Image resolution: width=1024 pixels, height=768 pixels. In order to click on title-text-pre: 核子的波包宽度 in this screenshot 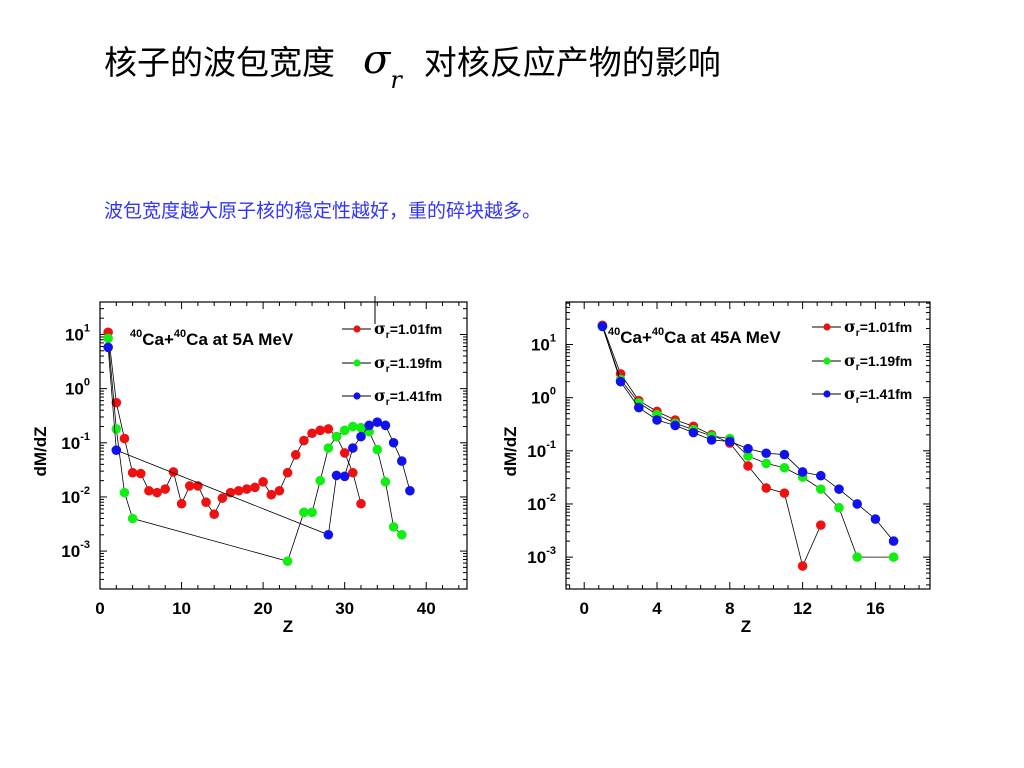, I will do `click(219, 62)`.